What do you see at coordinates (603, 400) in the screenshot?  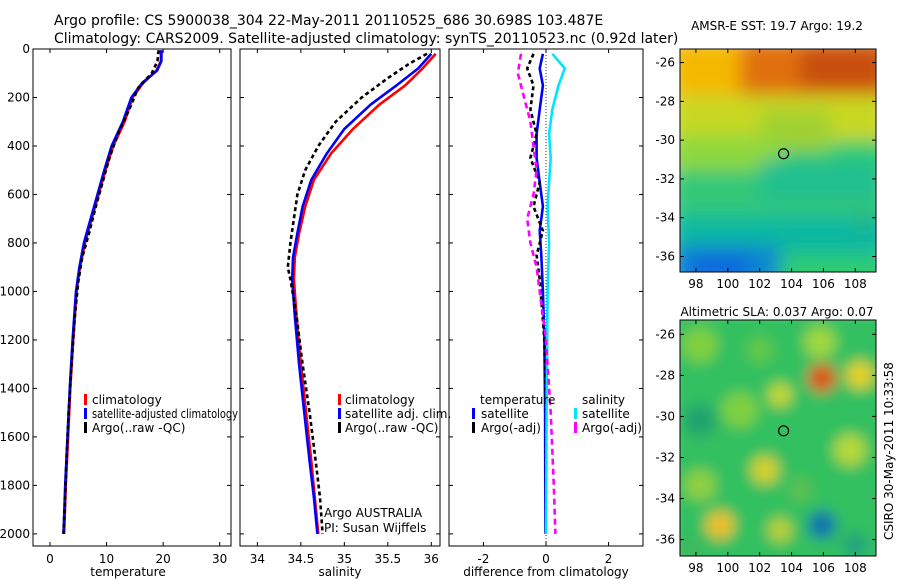 I see `legend-title-salinity: salinity` at bounding box center [603, 400].